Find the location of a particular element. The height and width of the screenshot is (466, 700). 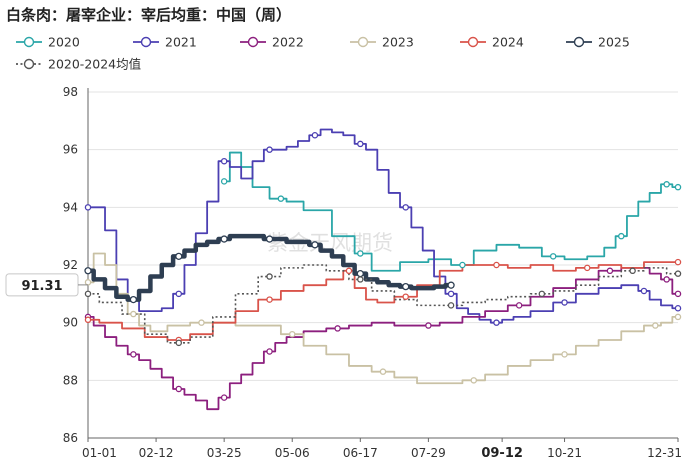

x-tick-label: 03-25 is located at coordinates (224, 453).